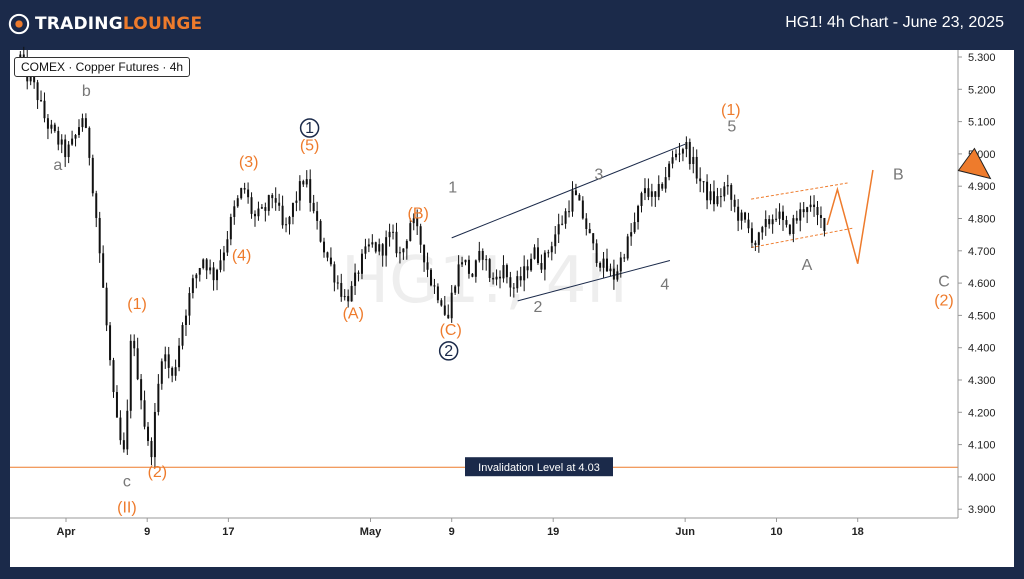  I want to click on wave-label: 4, so click(664, 285).